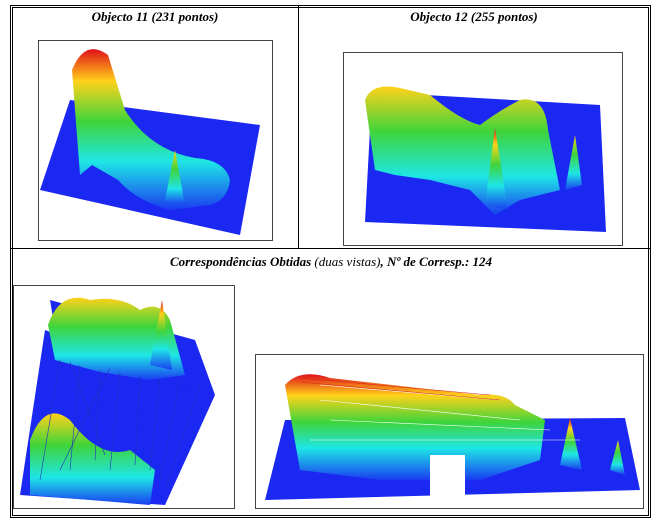 This screenshot has width=659, height=525. Describe the element at coordinates (347, 261) in the screenshot. I see `caption-part: (duas vistas)` at that location.